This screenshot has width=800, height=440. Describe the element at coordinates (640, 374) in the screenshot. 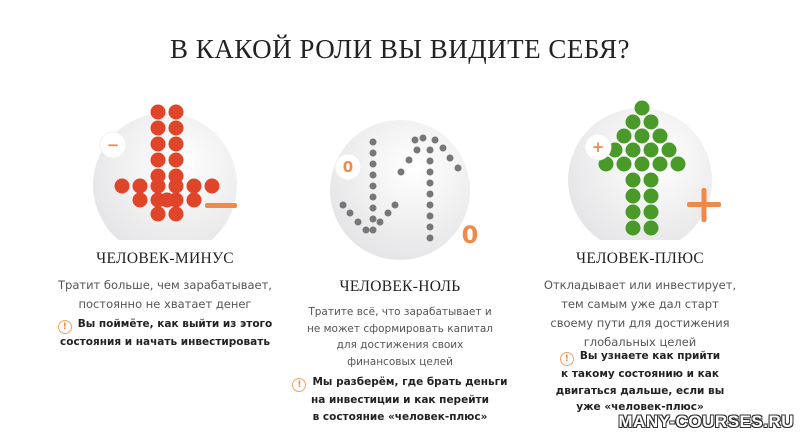

I see `note-line: к такому состоянию и как` at that location.